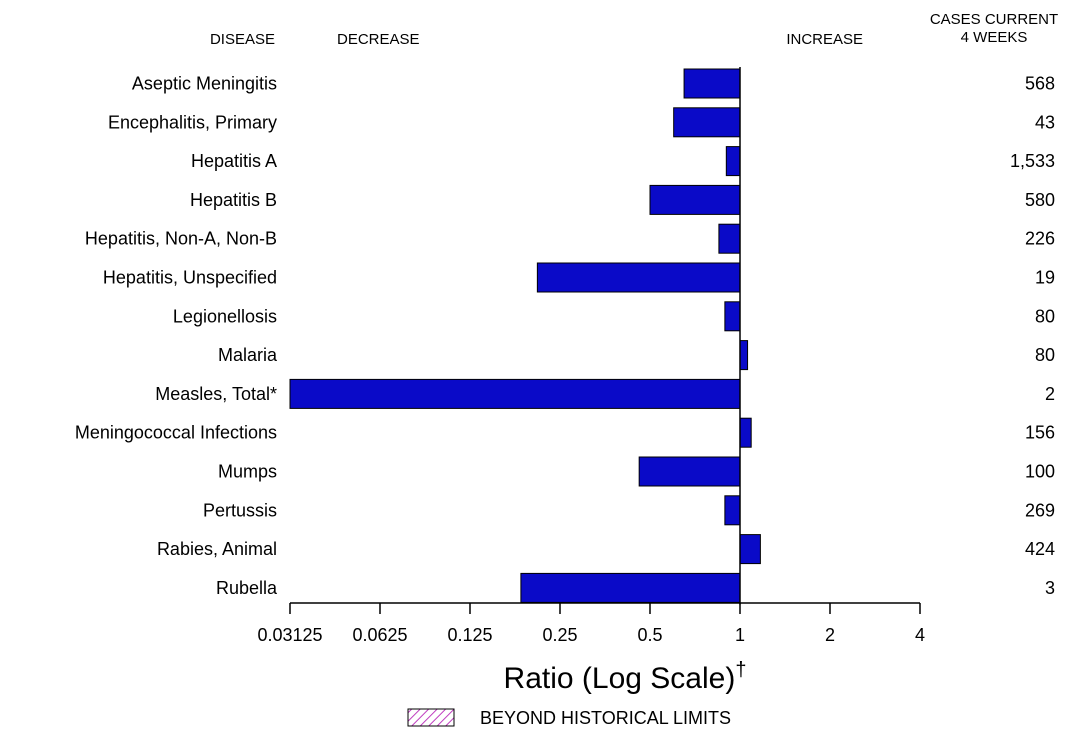 The height and width of the screenshot is (730, 1065). What do you see at coordinates (431, 717) in the screenshot?
I see `legend-swatch` at bounding box center [431, 717].